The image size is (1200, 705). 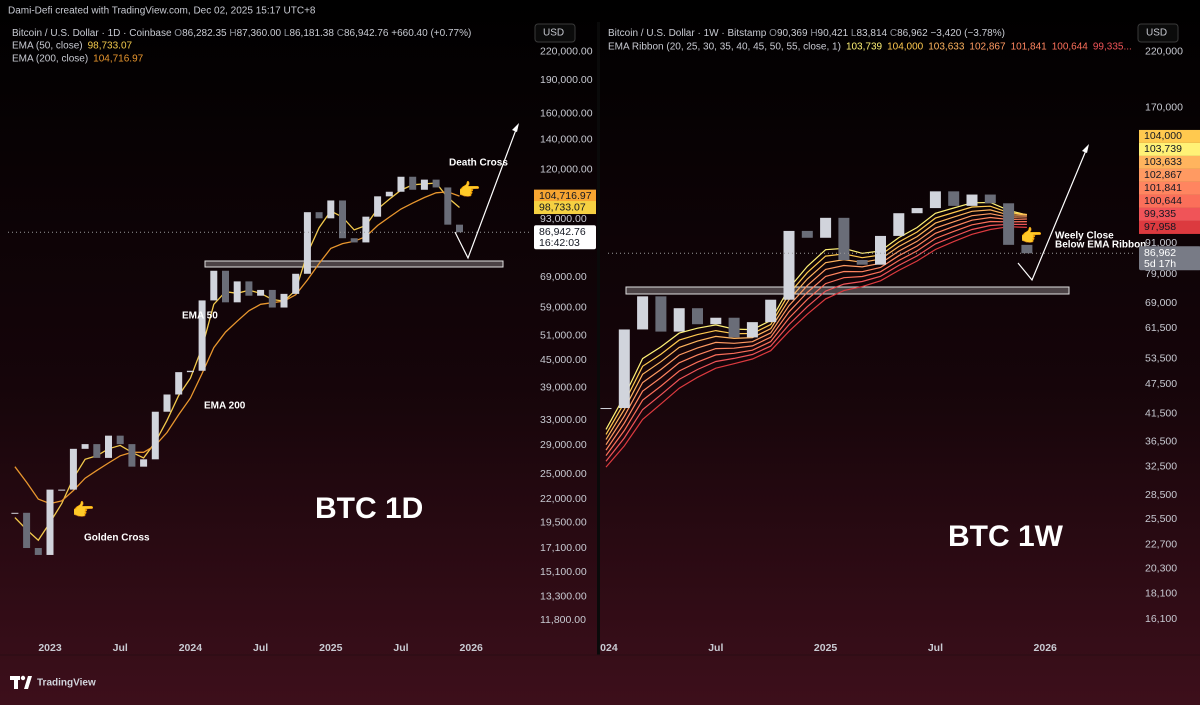 What do you see at coordinates (566, 52) in the screenshot?
I see `y-tick-label: 220,000.00` at bounding box center [566, 52].